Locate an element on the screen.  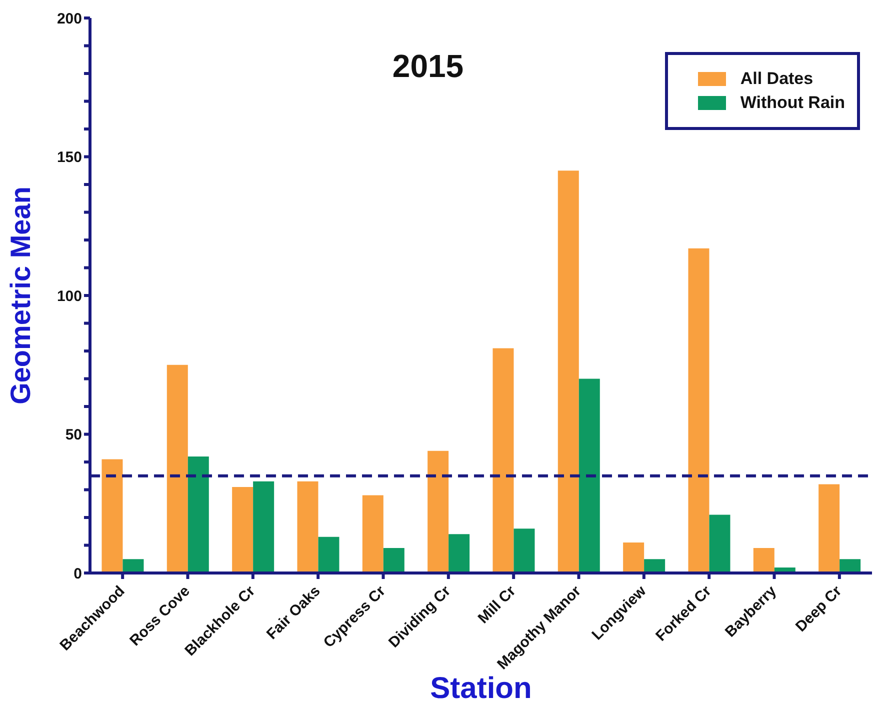
x-axis-title: Station is located at coordinates (481, 688).